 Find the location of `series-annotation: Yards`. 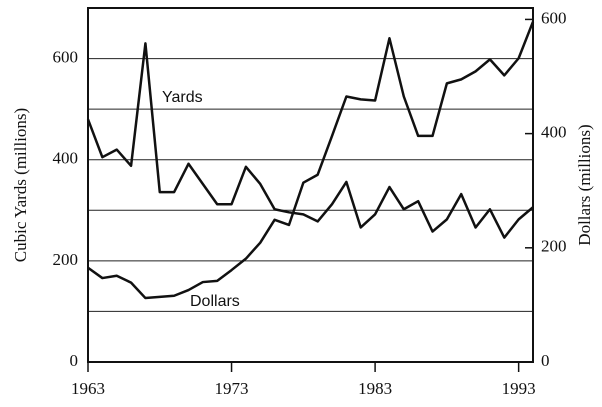

series-annotation: Yards is located at coordinates (182, 97).